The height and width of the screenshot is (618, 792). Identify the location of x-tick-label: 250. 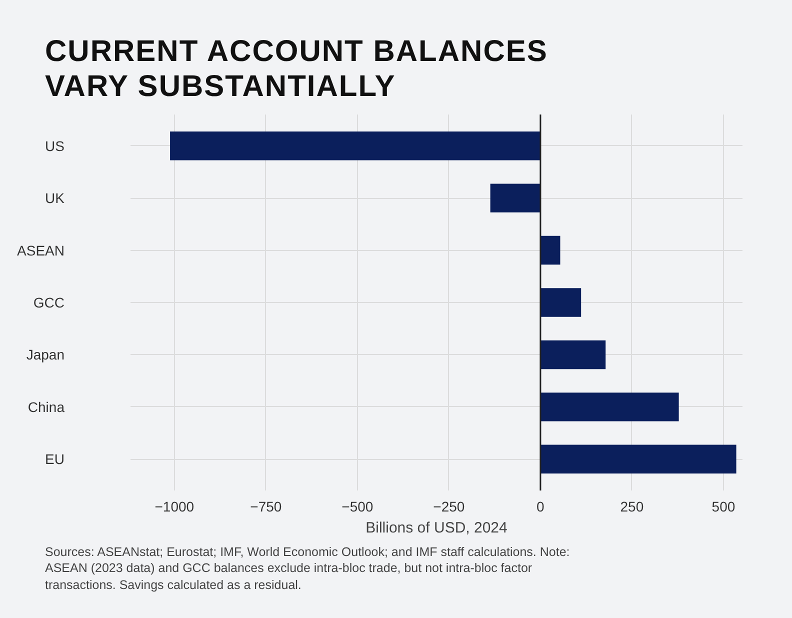
(632, 506).